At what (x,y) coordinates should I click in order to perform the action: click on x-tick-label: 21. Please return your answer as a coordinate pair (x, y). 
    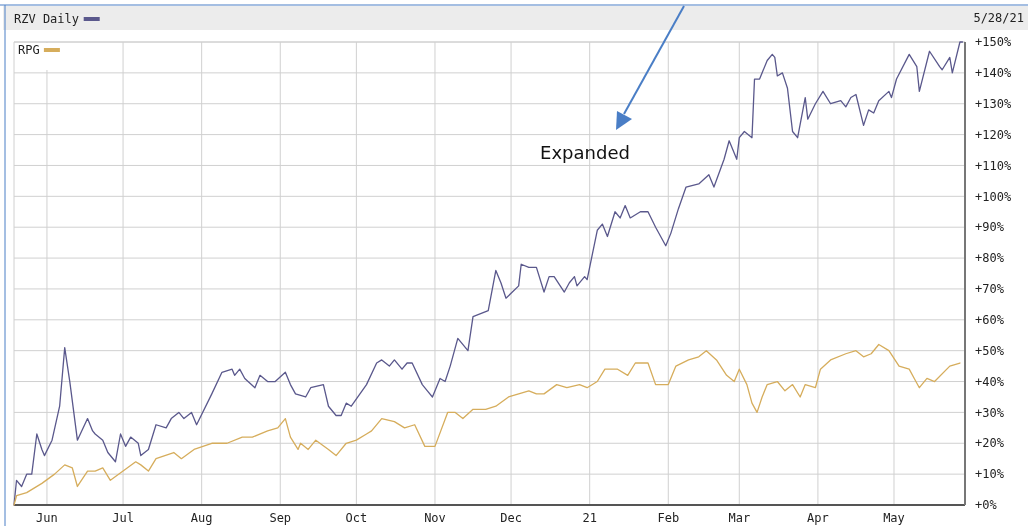
    Looking at the image, I should click on (589, 518).